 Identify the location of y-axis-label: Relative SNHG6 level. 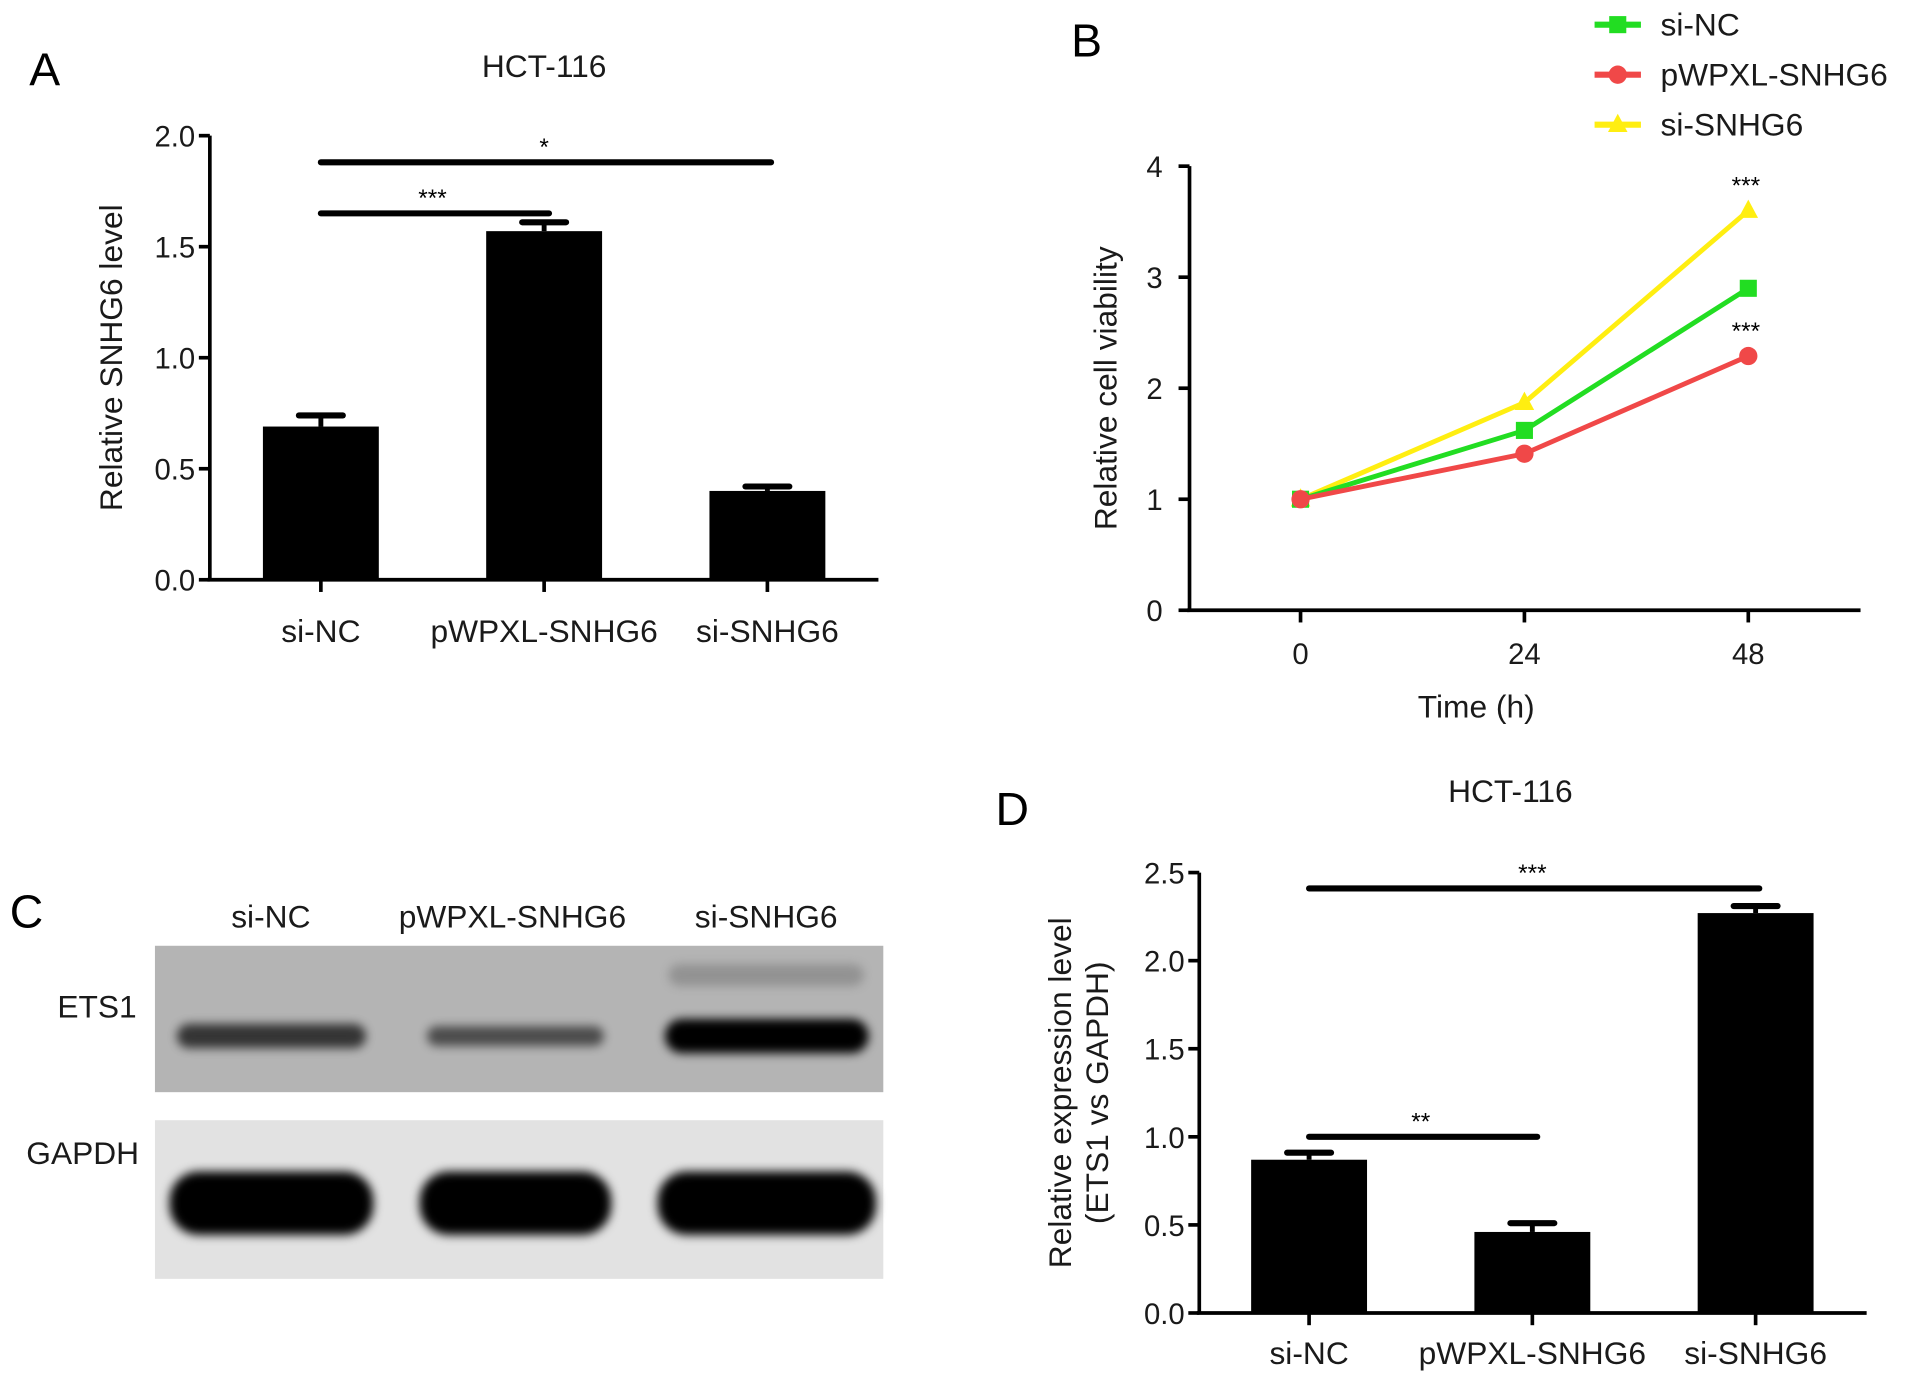
(111, 357).